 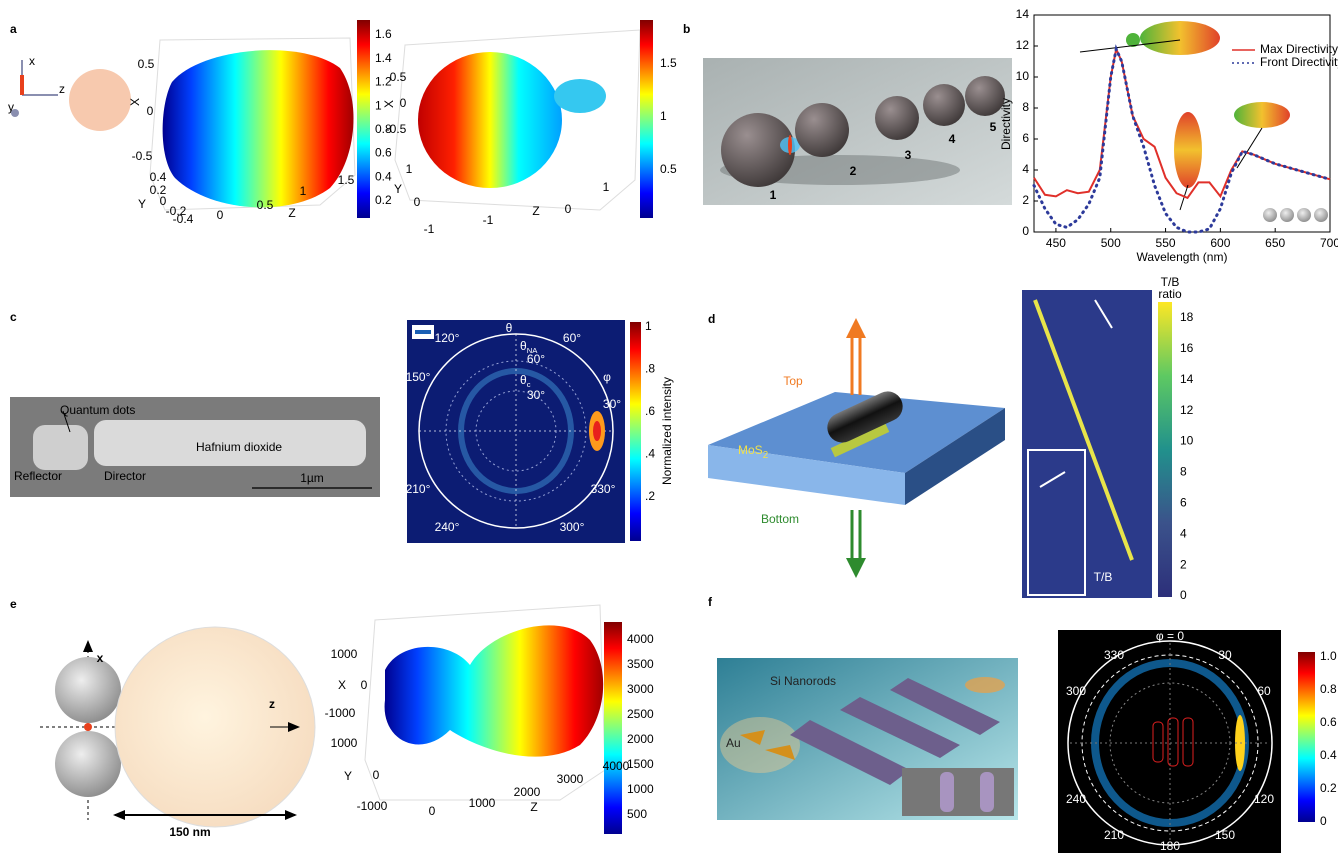 I want to click on label-base: θ, so click(x=523, y=346).